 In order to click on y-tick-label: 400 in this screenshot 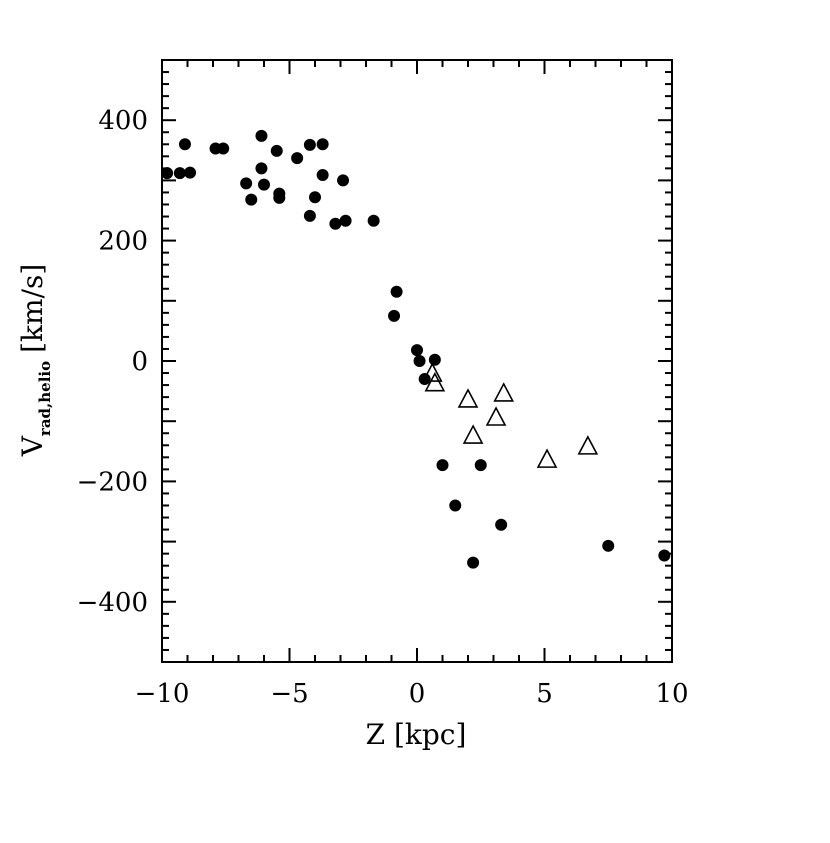, I will do `click(123, 121)`.